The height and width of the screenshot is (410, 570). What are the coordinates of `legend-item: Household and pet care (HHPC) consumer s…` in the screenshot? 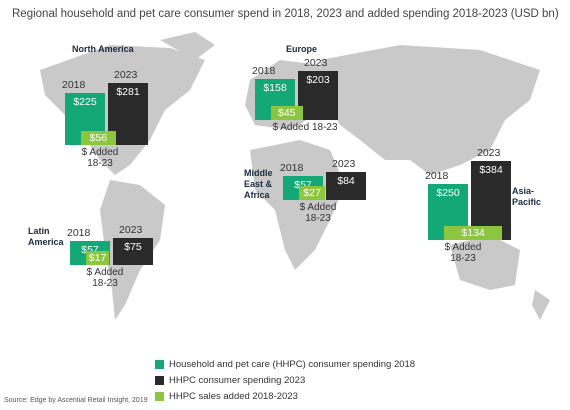 It's located at (285, 364).